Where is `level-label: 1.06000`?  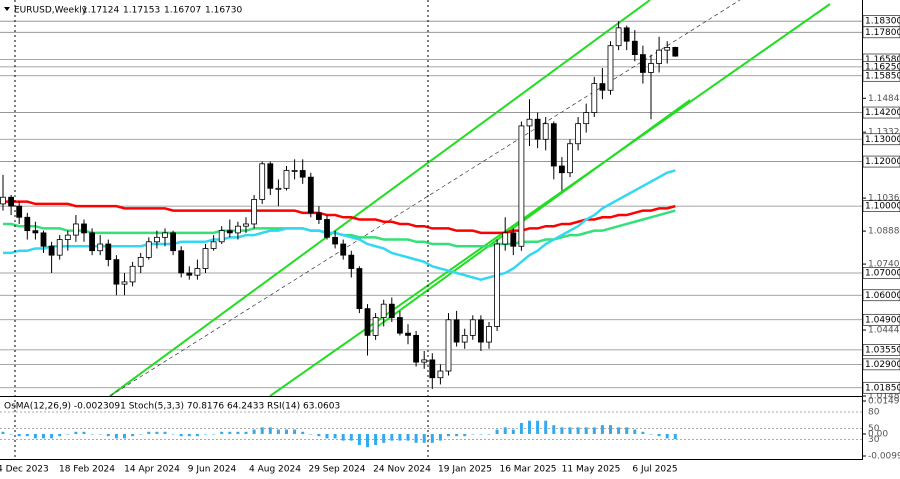
level-label: 1.06000 is located at coordinates (882, 296).